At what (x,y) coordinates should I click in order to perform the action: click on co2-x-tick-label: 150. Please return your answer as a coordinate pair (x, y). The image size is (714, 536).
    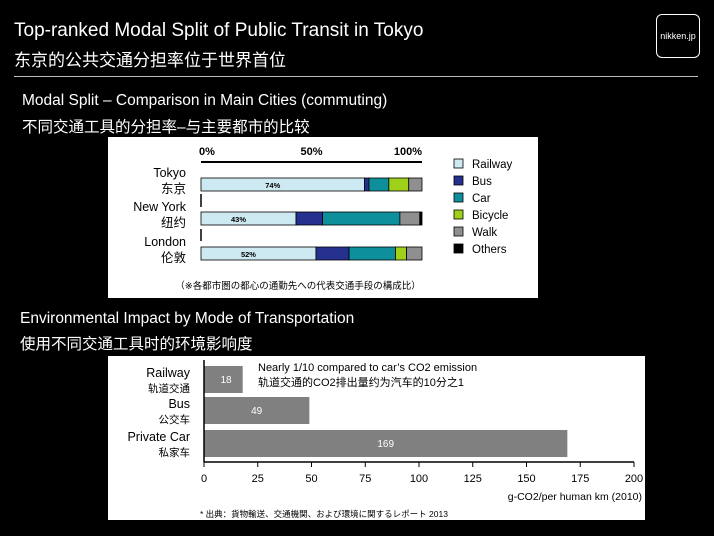
    Looking at the image, I should click on (526, 479).